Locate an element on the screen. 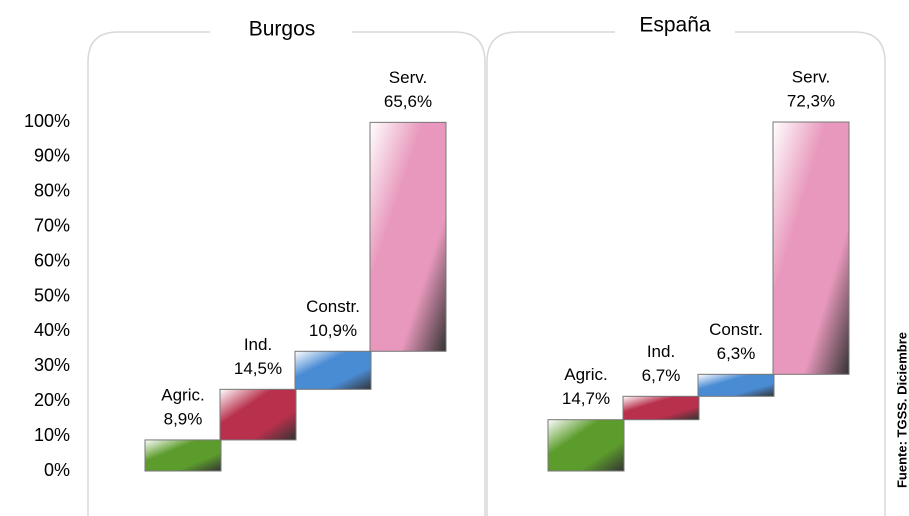  value-label: 72,3% is located at coordinates (811, 100).